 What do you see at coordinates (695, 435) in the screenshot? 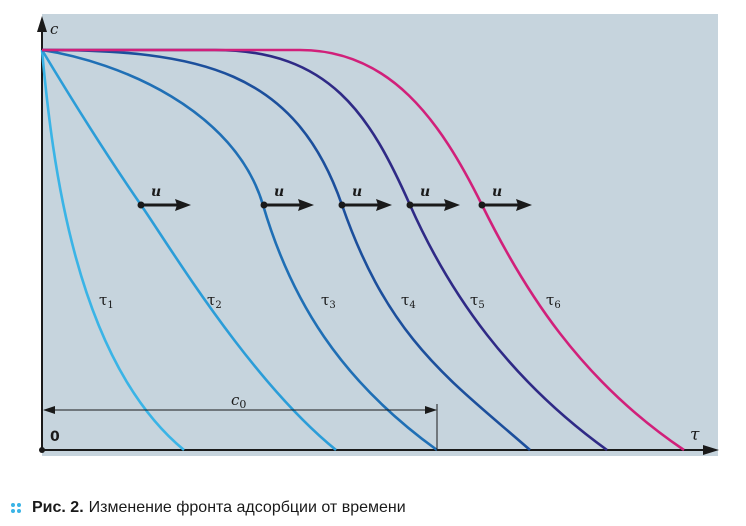
I see `x-axis-label: τ` at bounding box center [695, 435].